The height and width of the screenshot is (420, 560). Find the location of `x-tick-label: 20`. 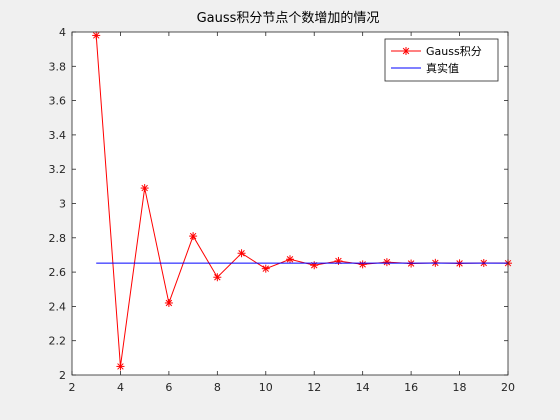

x-tick-label: 20 is located at coordinates (508, 387).